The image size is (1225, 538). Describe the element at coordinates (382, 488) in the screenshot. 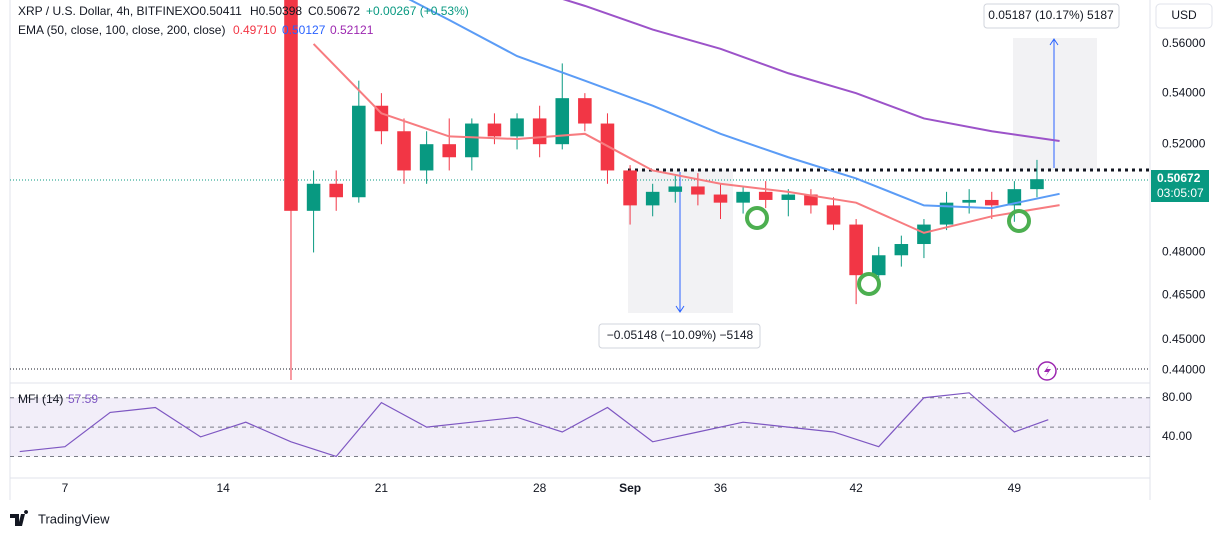

I see `x-tick-label: 21` at that location.